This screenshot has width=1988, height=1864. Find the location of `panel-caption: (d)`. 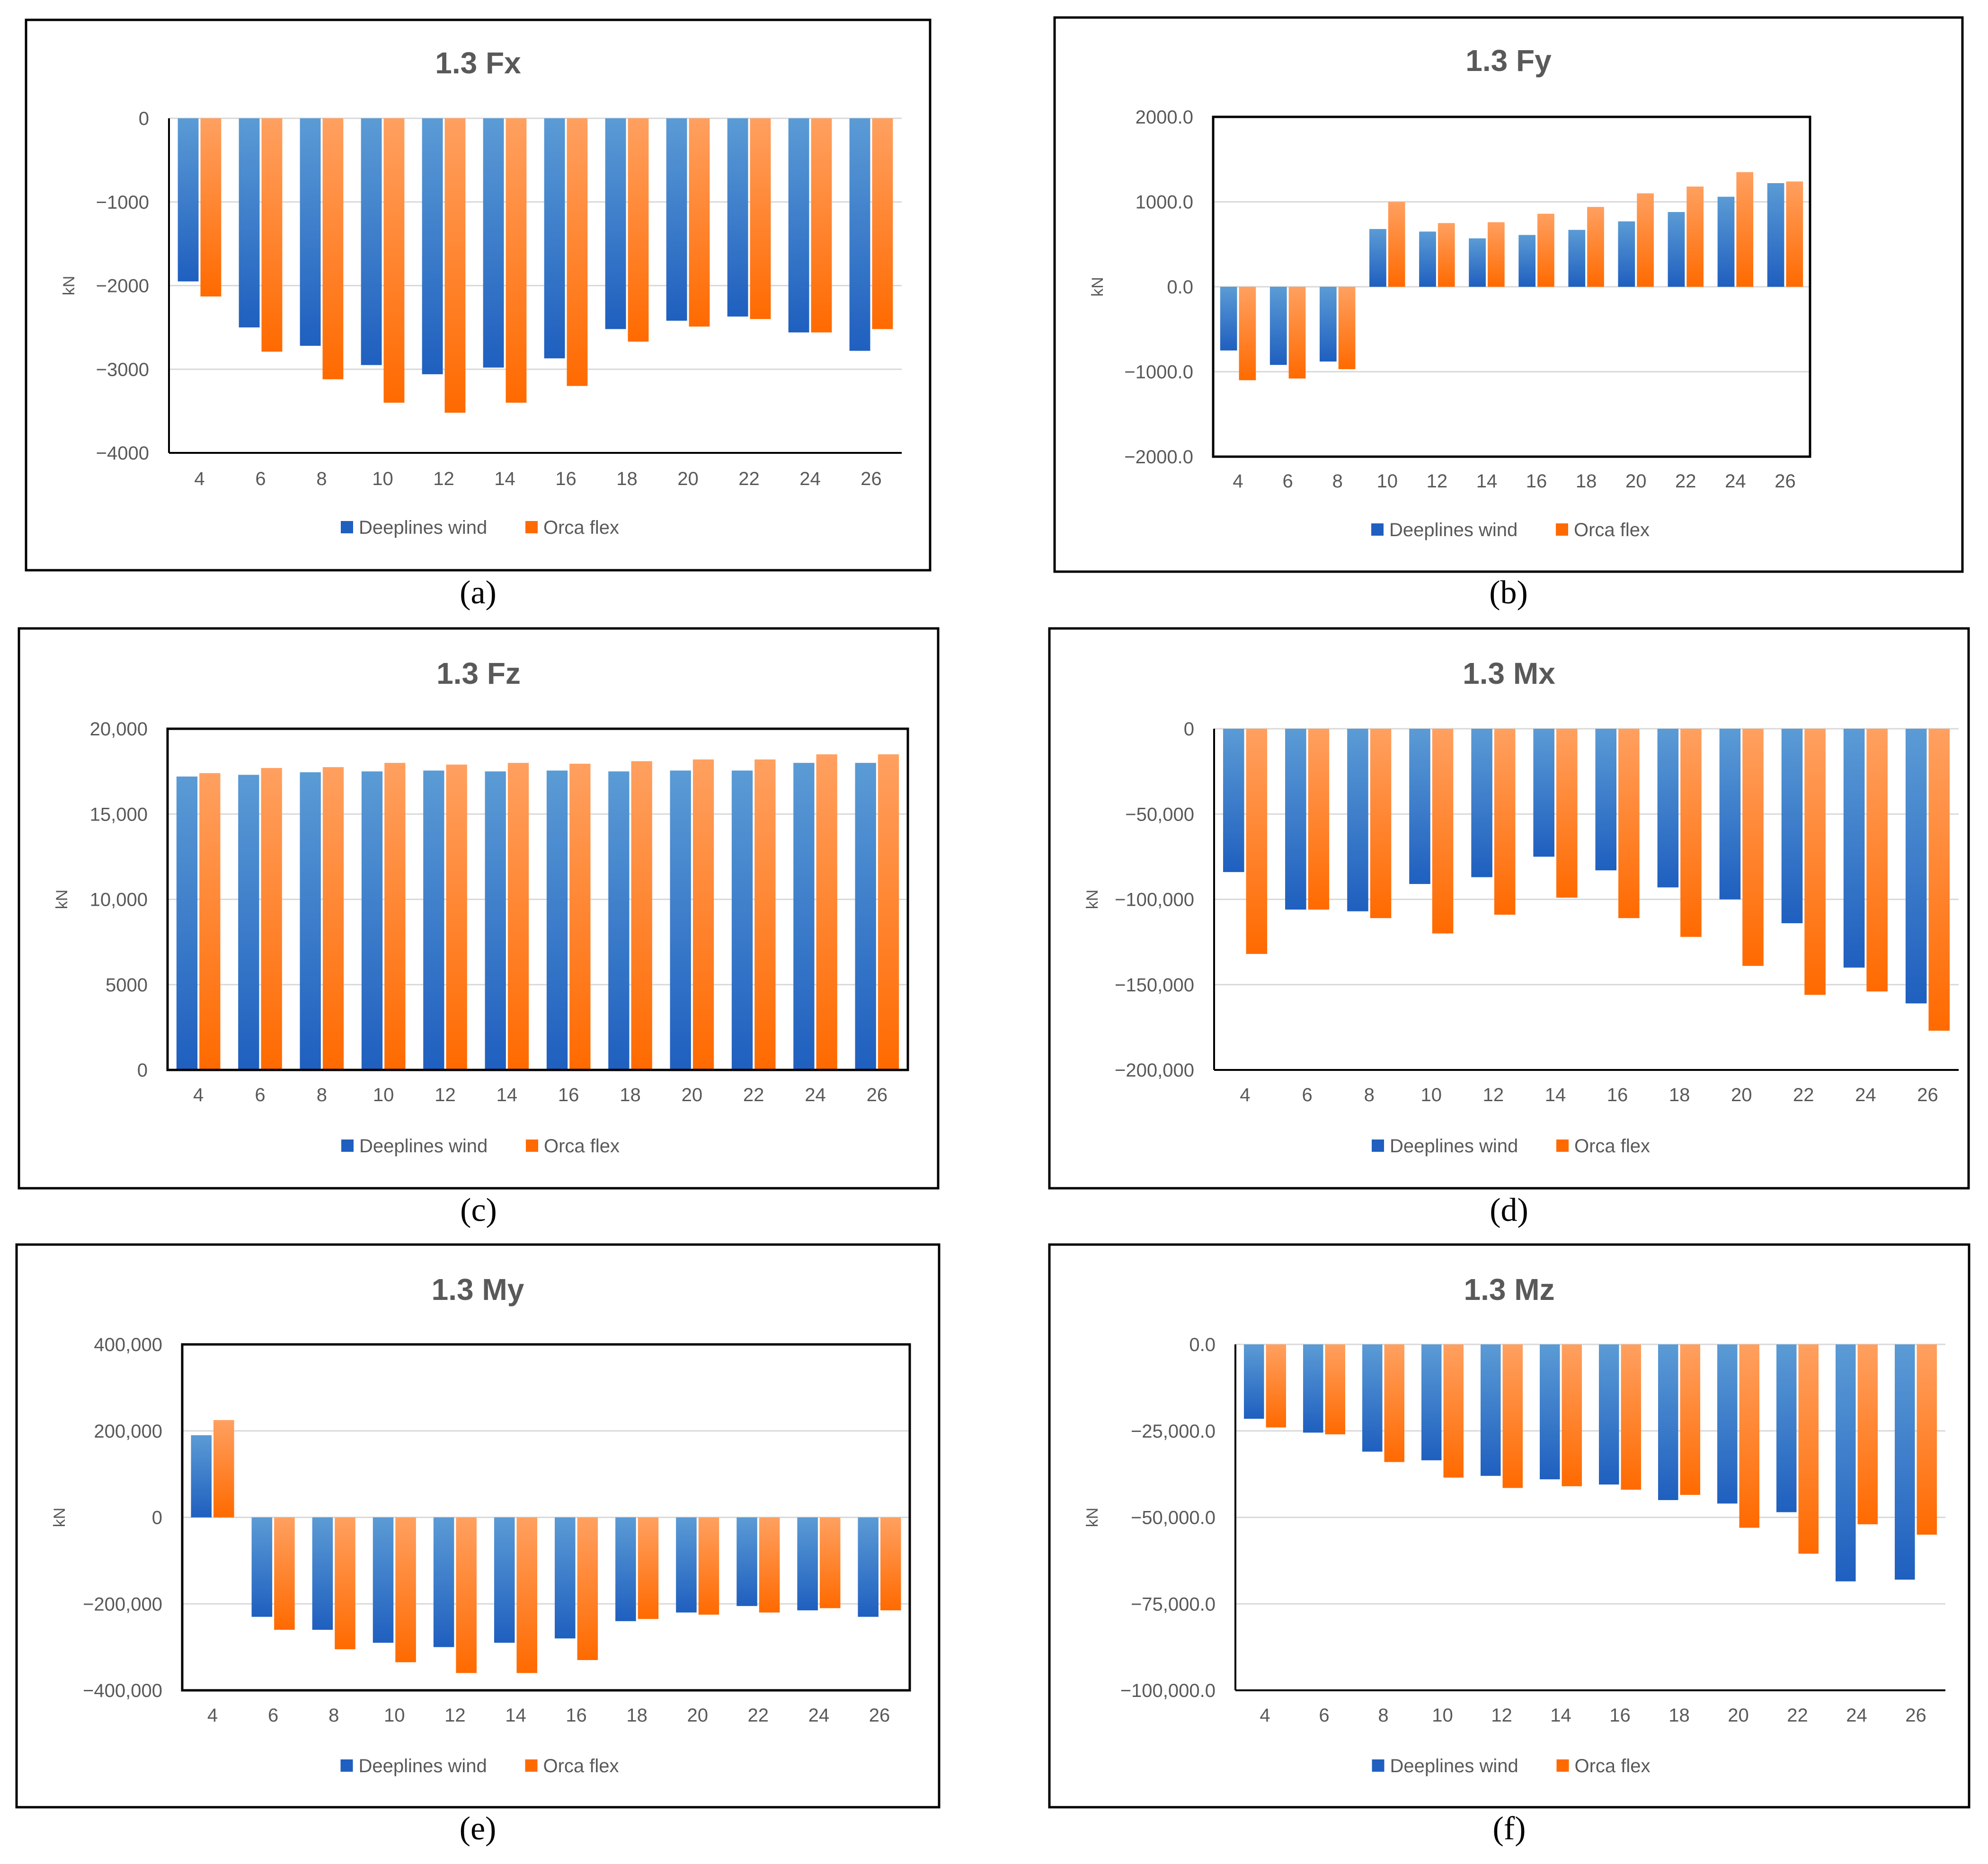

panel-caption: (d) is located at coordinates (1509, 1210).